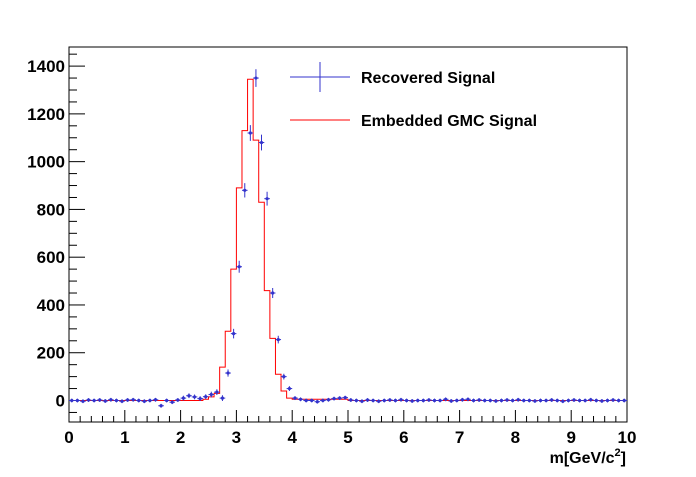 Image resolution: width=696 pixels, height=477 pixels. I want to click on x-axis-title-sup: 2, so click(618, 453).